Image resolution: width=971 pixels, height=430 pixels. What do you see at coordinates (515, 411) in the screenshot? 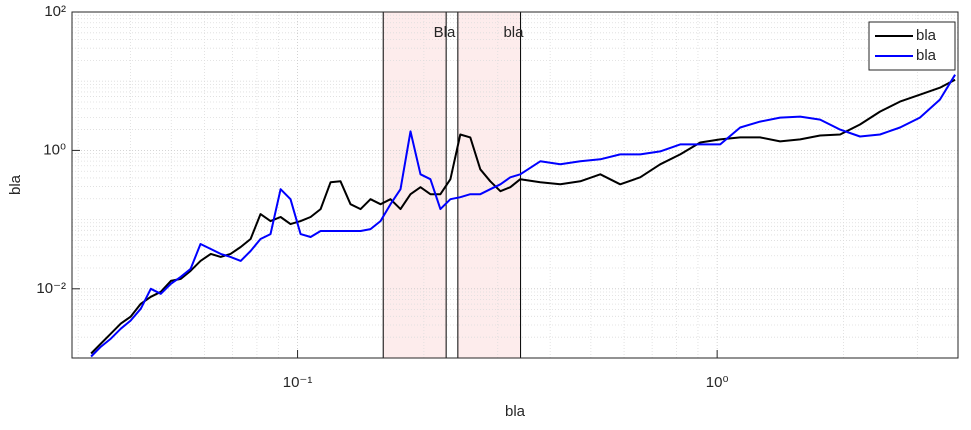
I see `x-axis-label: bla` at bounding box center [515, 411].